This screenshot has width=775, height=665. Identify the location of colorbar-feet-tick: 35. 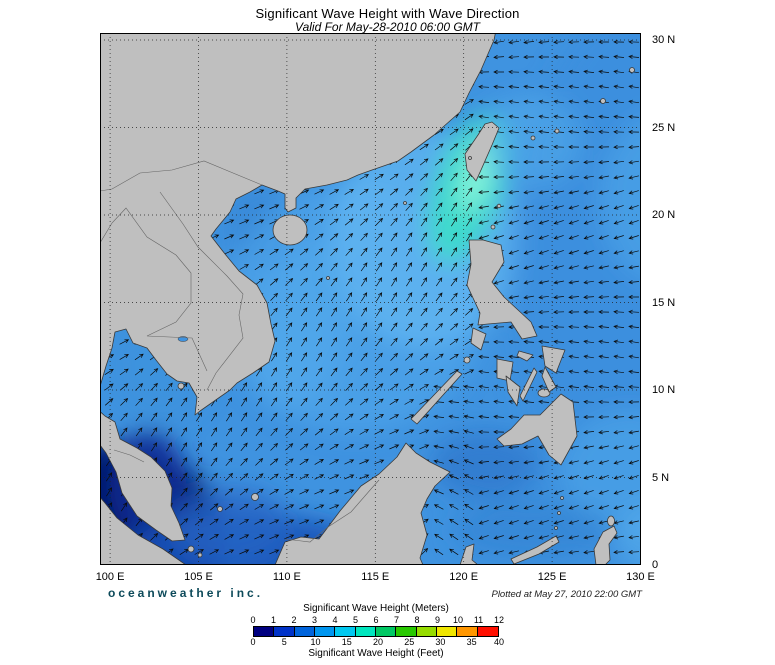
(471, 642).